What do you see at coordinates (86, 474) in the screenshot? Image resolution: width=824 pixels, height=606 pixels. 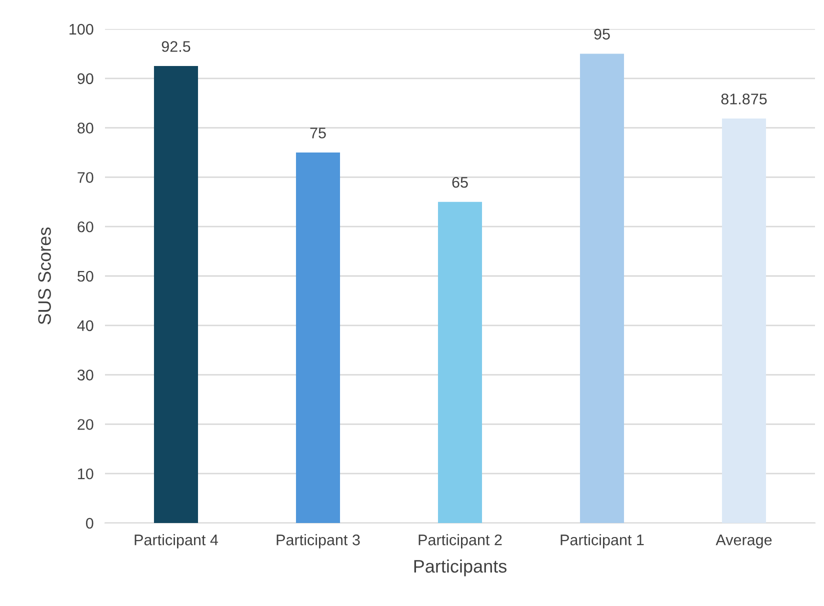 I see `y-tick-label: 10` at bounding box center [86, 474].